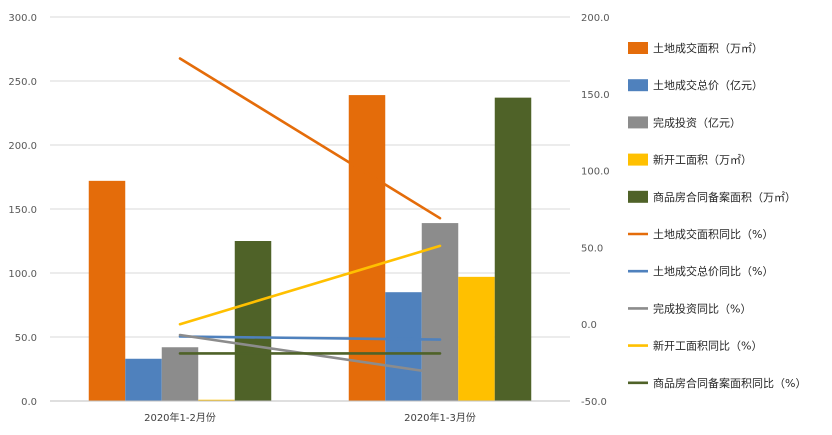  I want to click on right-axis-ticks: -50.0 0.0 50.0 100.0 150.0 200.0, so click(595, 210).